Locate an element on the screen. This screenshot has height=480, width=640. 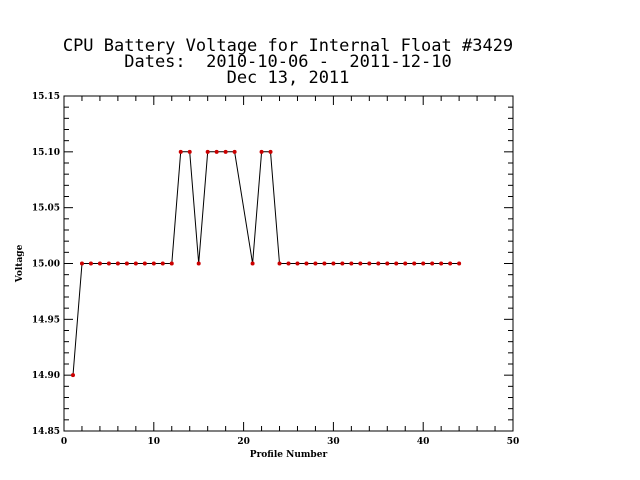
x-tick-label: 50 is located at coordinates (513, 442).